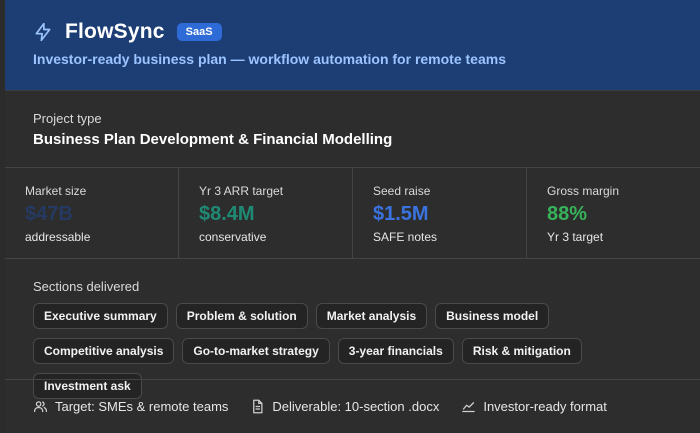 The image size is (700, 433). I want to click on footer-format-text: Investor-ready format, so click(545, 406).